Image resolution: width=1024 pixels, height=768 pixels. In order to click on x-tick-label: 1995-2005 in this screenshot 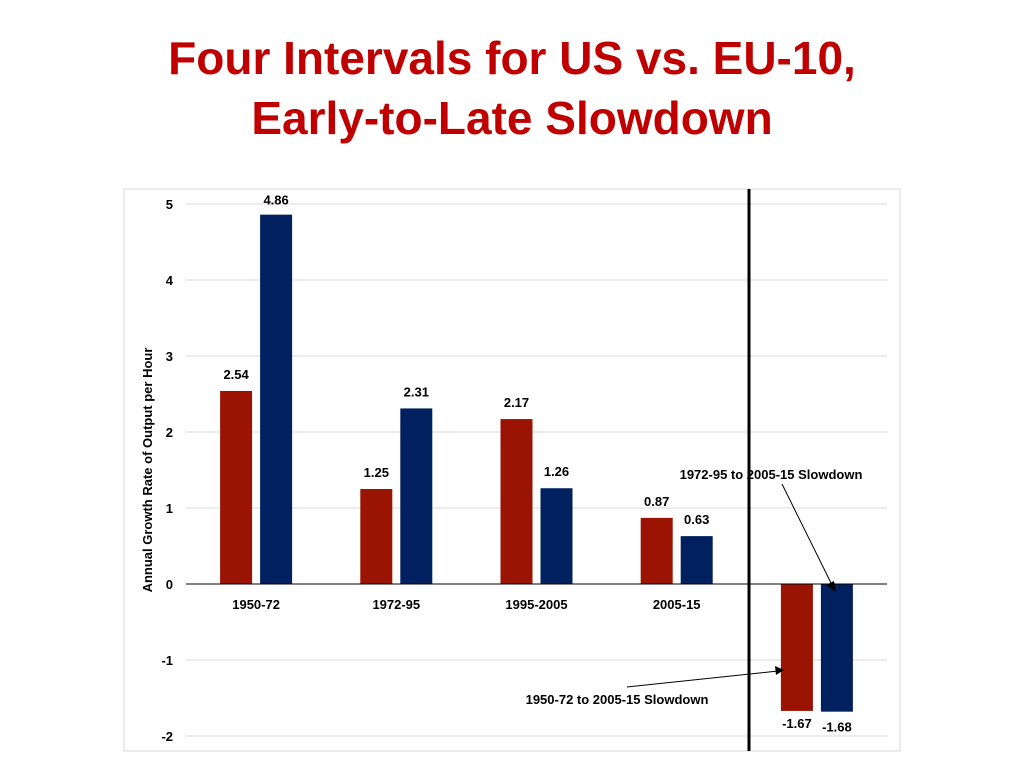, I will do `click(536, 604)`.